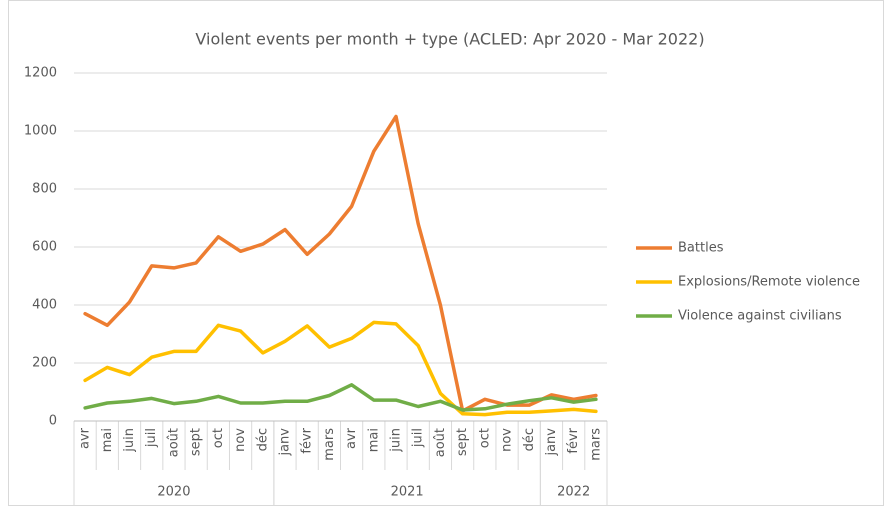 Image resolution: width=885 pixels, height=507 pixels. Describe the element at coordinates (53, 421) in the screenshot. I see `y-tick-label: 0` at that location.